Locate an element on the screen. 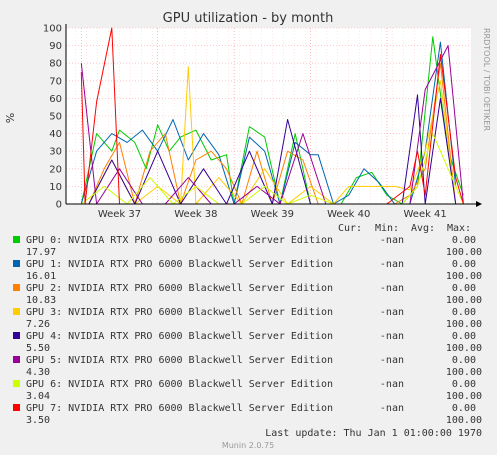 This screenshot has width=497, height=455. y-tick-label: 20 is located at coordinates (55, 169).